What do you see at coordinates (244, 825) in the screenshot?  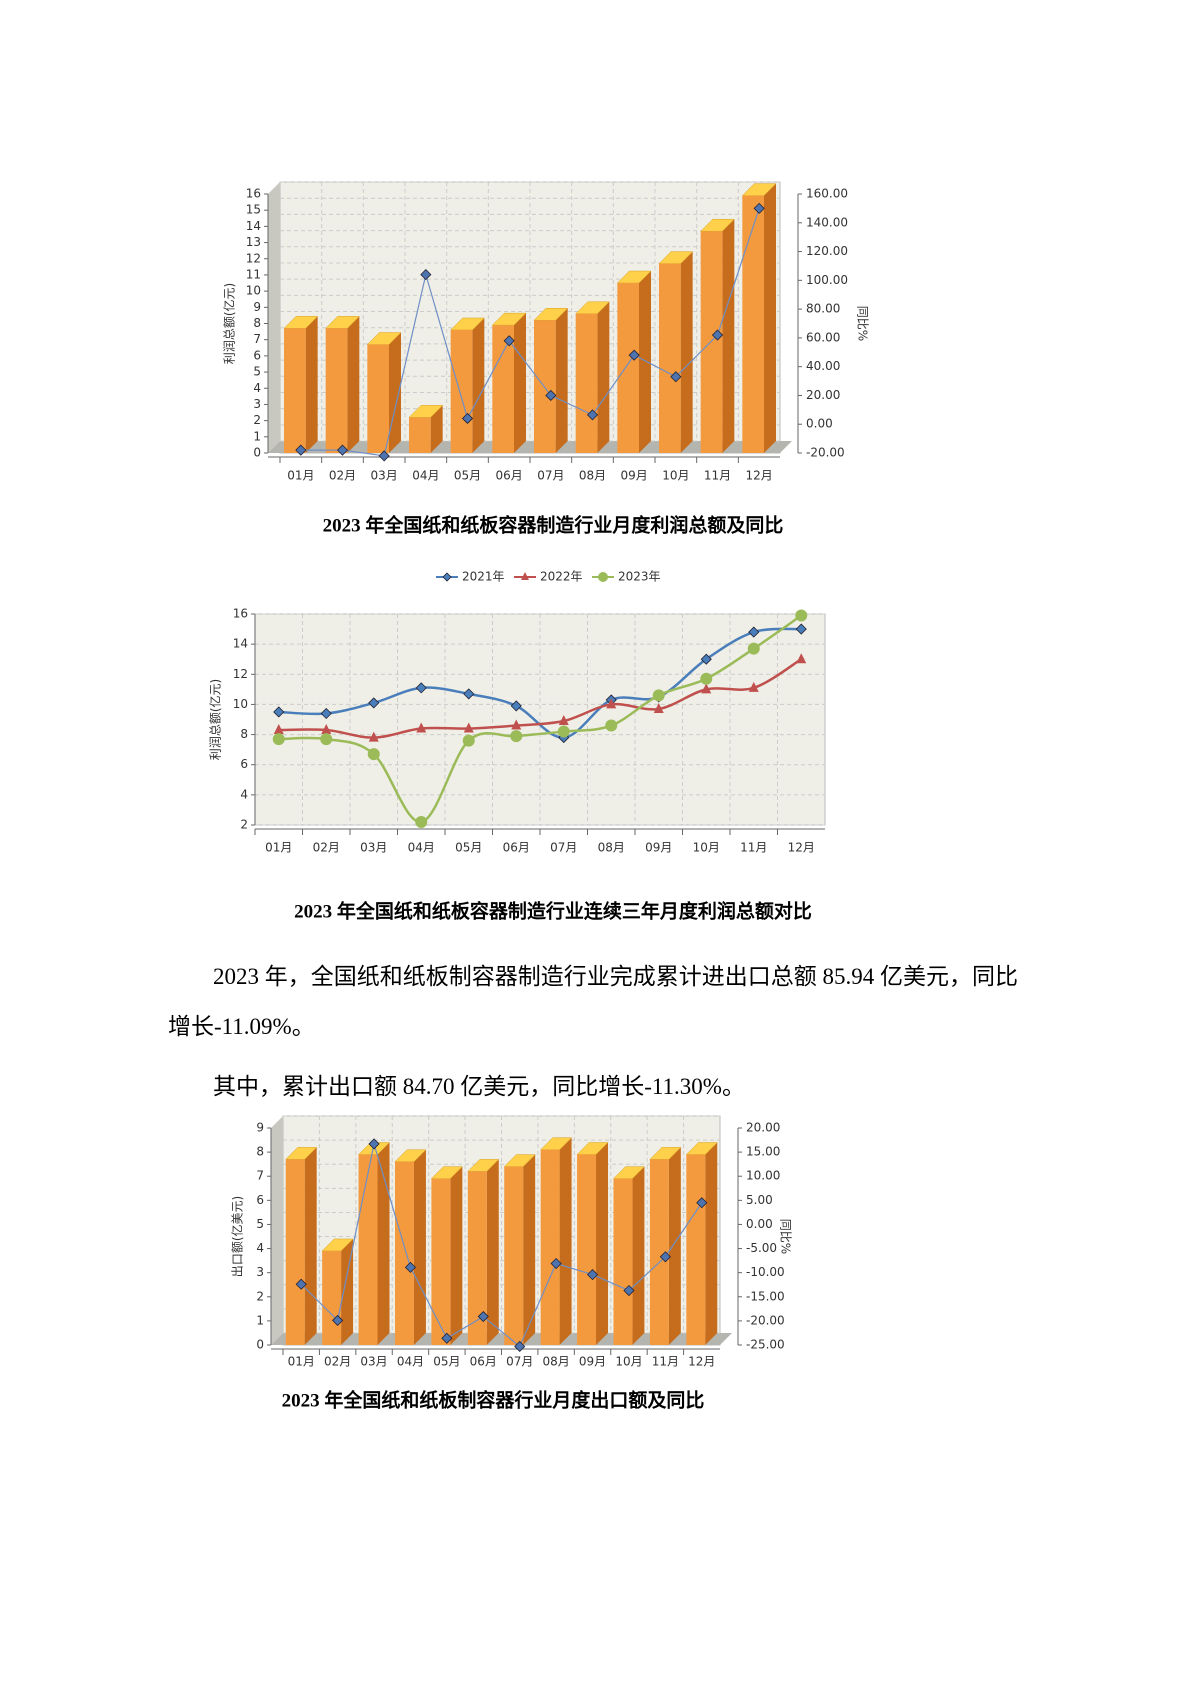 I see `y-tick-label: 2` at bounding box center [244, 825].